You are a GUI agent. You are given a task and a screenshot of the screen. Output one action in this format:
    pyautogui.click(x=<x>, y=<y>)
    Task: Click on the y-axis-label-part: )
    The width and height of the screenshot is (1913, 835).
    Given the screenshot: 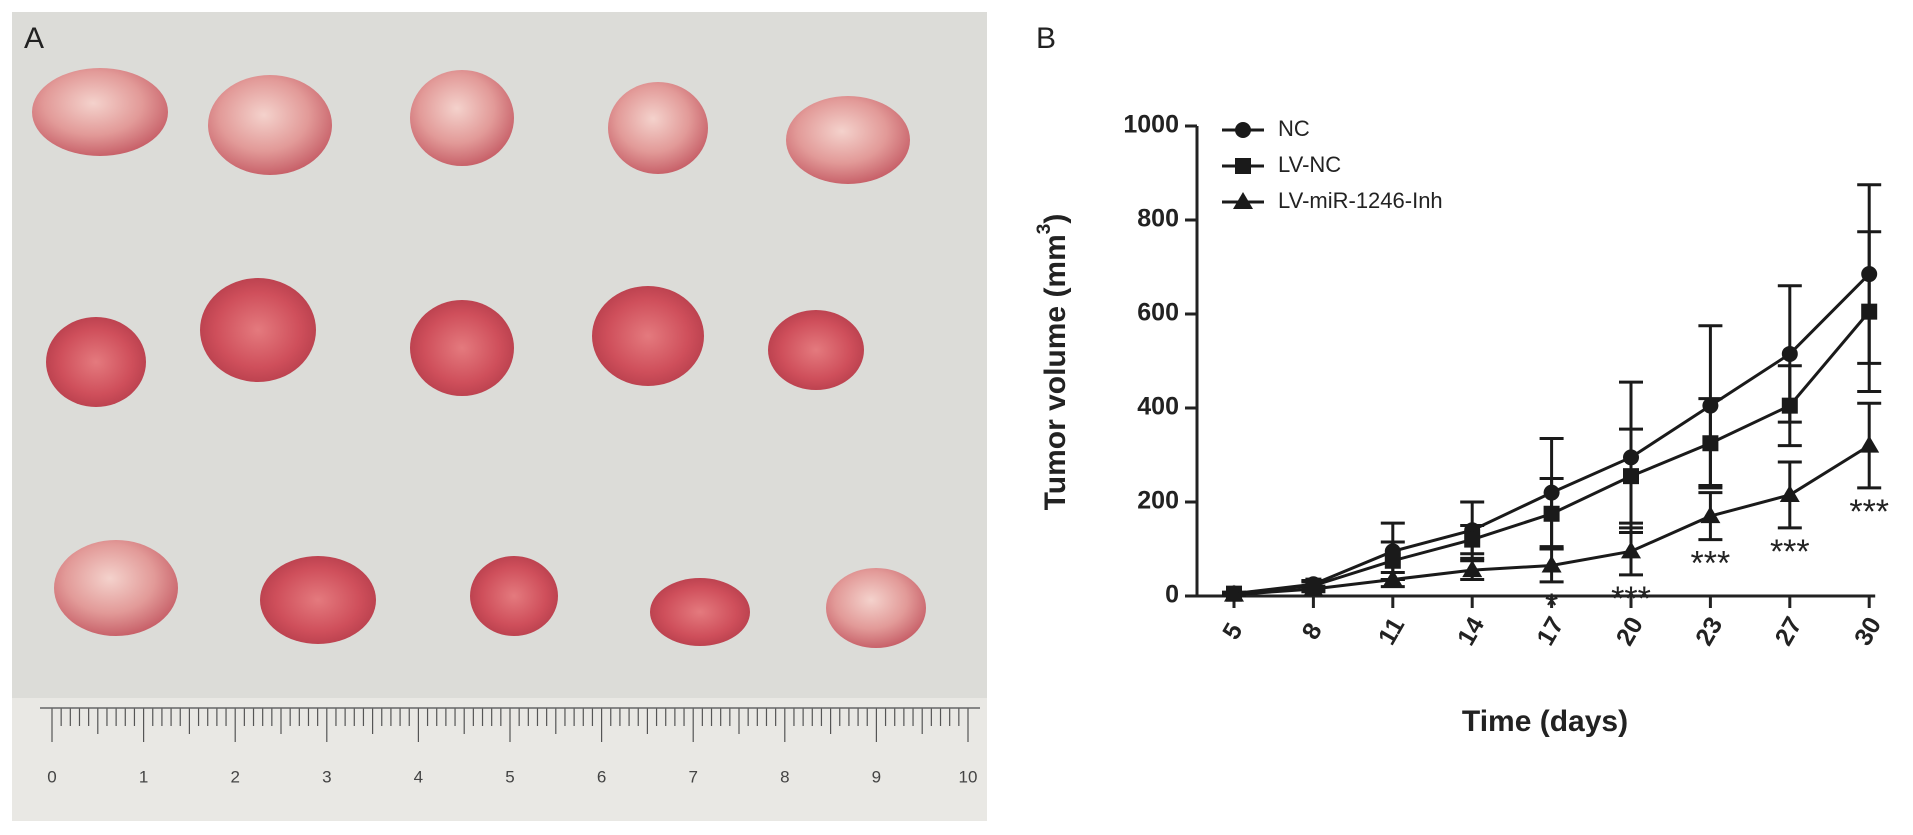 What is the action you would take?
    pyautogui.click(x=1055, y=219)
    